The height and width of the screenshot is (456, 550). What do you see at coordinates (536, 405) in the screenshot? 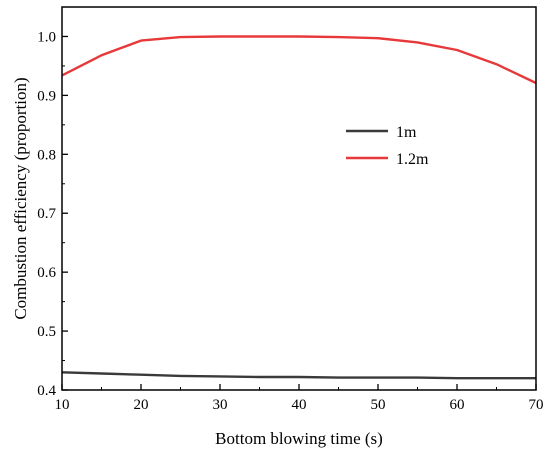
I see `x-tick-label: 70` at bounding box center [536, 405].